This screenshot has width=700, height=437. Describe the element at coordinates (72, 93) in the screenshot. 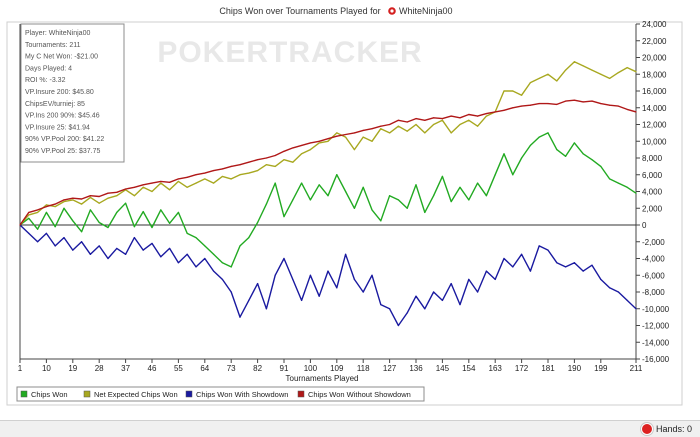

I see `stats-box-frame` at that location.